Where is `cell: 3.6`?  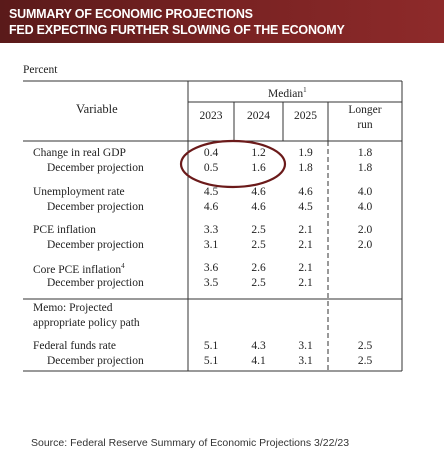 cell: 3.6 is located at coordinates (211, 268).